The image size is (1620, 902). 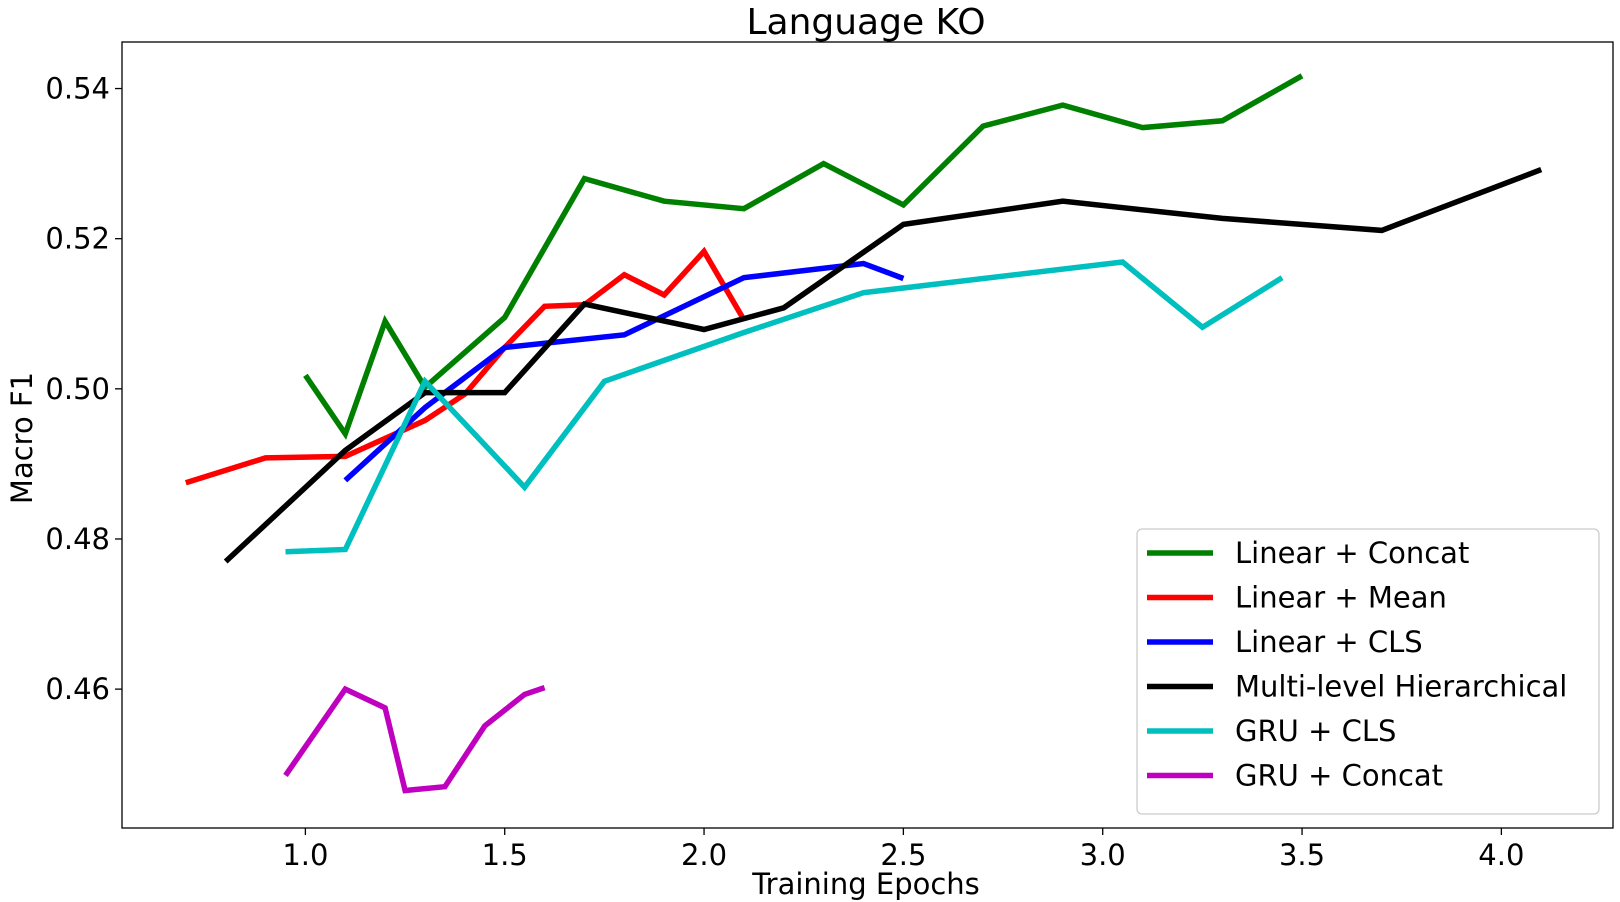 What do you see at coordinates (865, 22) in the screenshot?
I see `chart-title: Language KO` at bounding box center [865, 22].